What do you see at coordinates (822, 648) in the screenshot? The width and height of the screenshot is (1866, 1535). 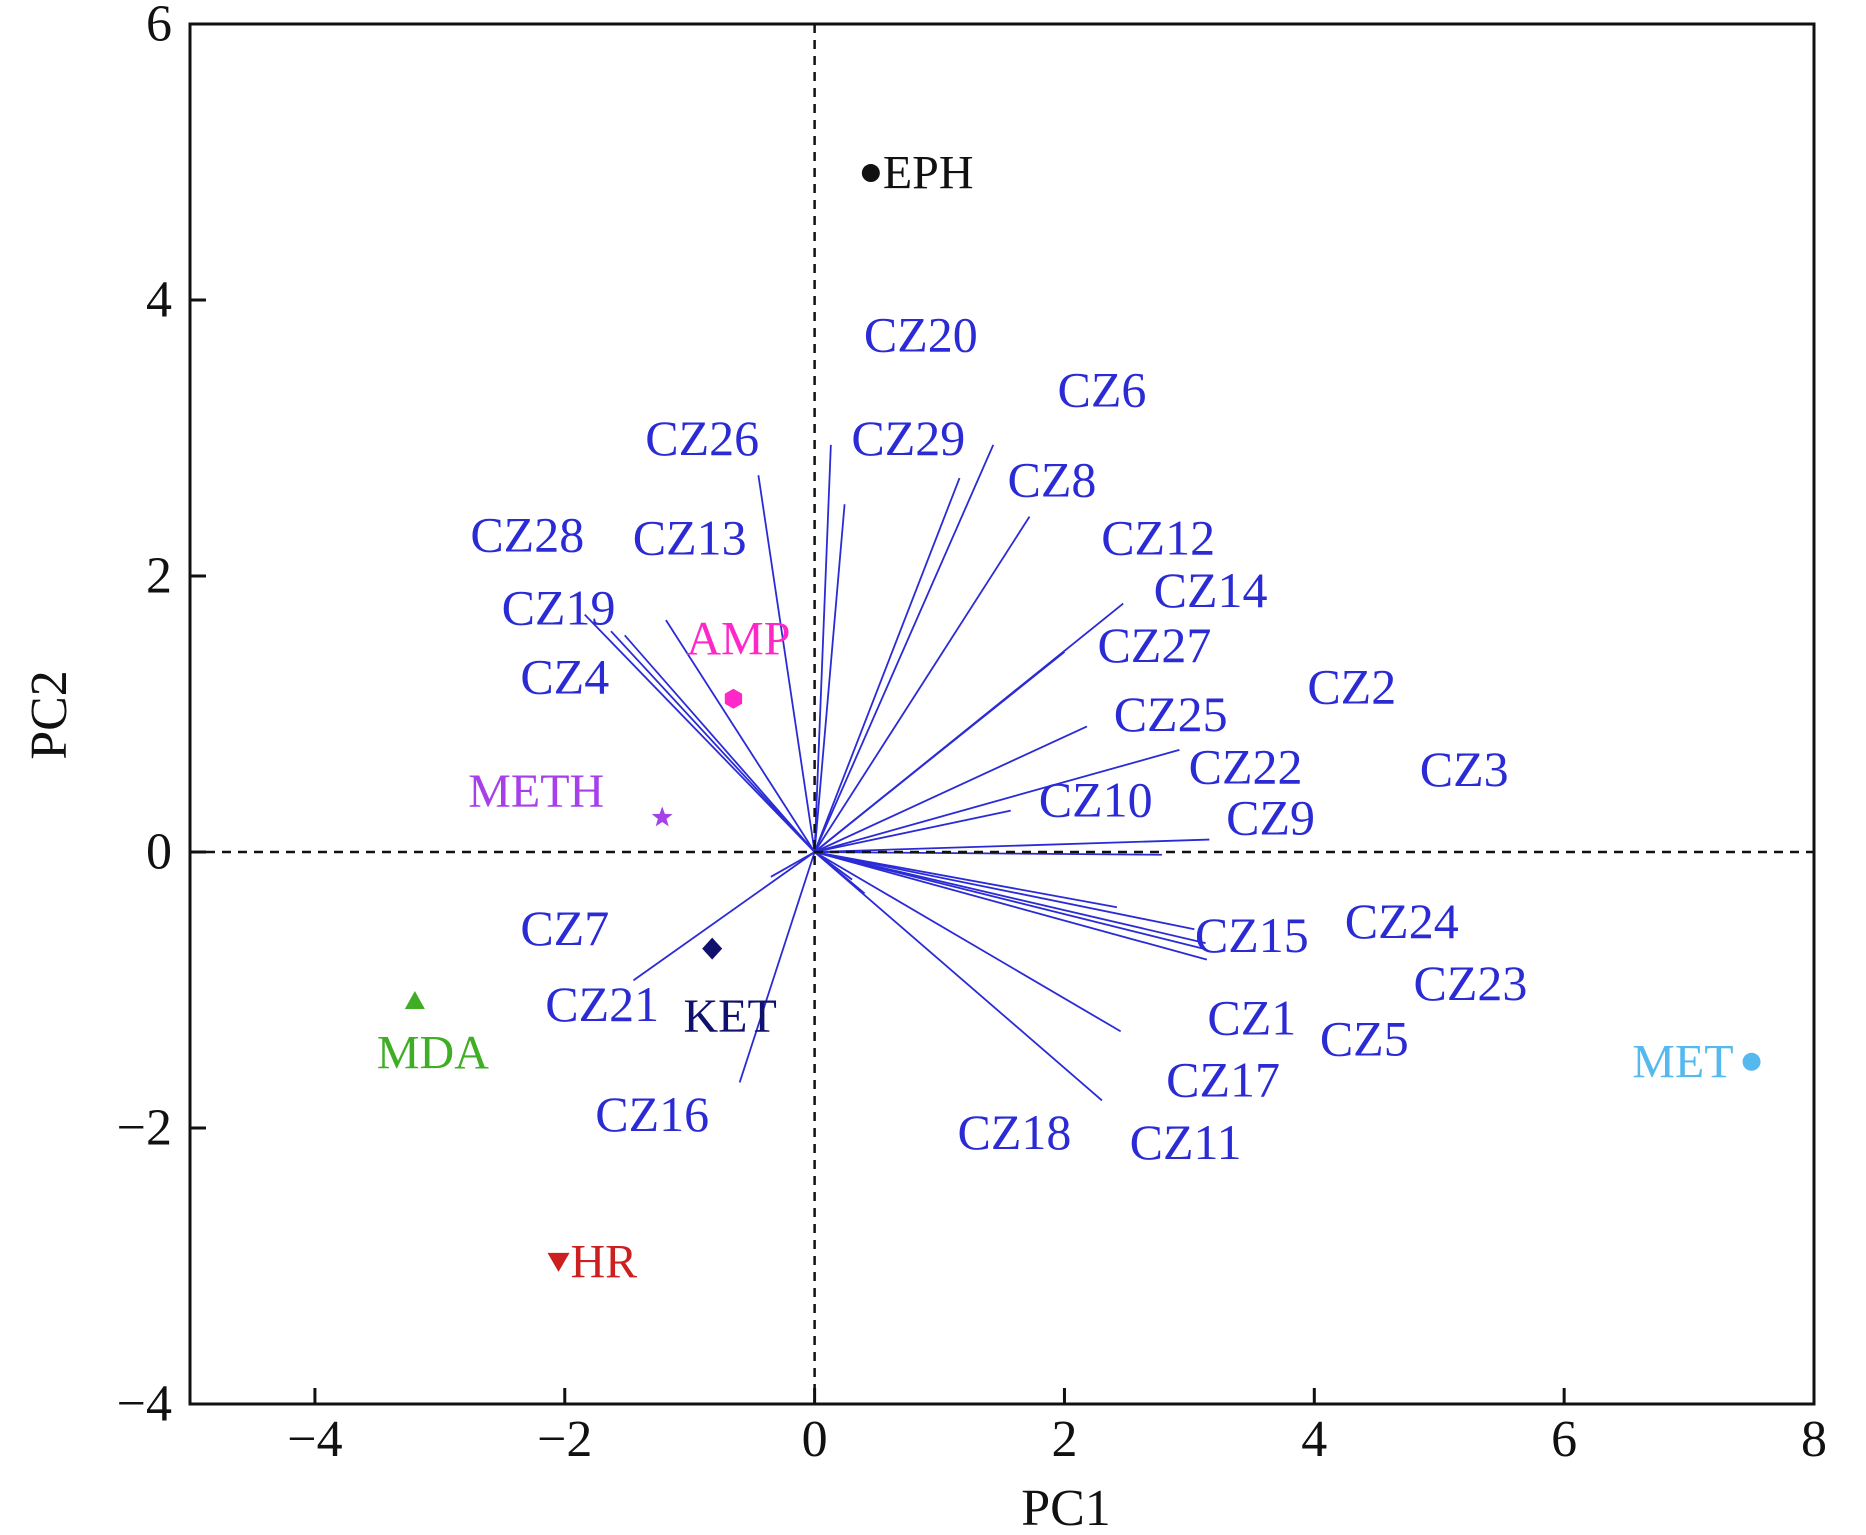 I see `loading-vector-cz29` at bounding box center [822, 648].